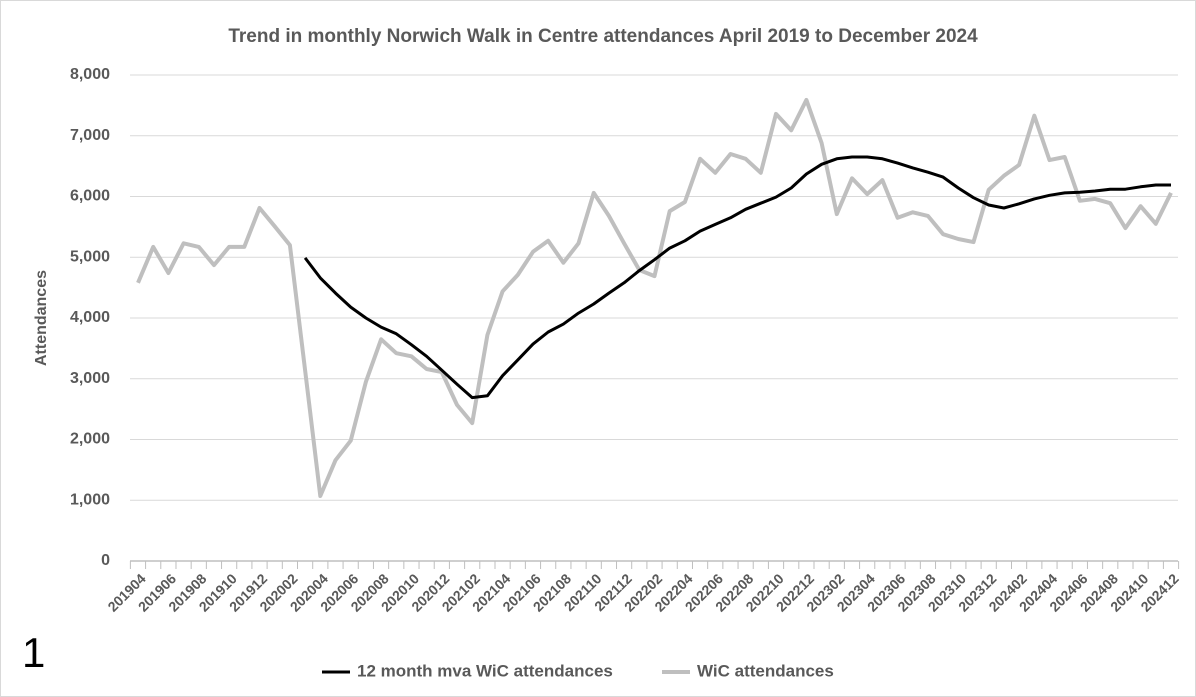  Describe the element at coordinates (485, 670) in the screenshot. I see `legend-label: 12 month mva WiC attendances` at that location.